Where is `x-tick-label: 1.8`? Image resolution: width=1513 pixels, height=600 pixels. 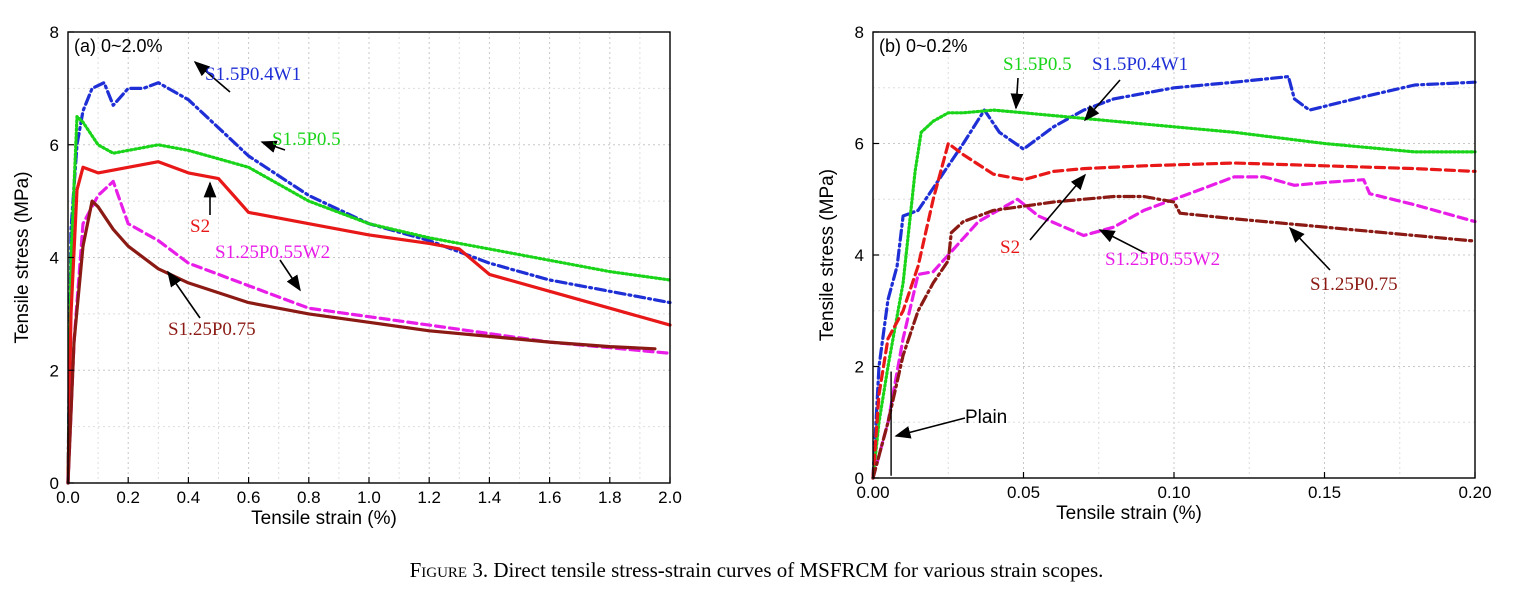
x-tick-label: 1.8 is located at coordinates (610, 497).